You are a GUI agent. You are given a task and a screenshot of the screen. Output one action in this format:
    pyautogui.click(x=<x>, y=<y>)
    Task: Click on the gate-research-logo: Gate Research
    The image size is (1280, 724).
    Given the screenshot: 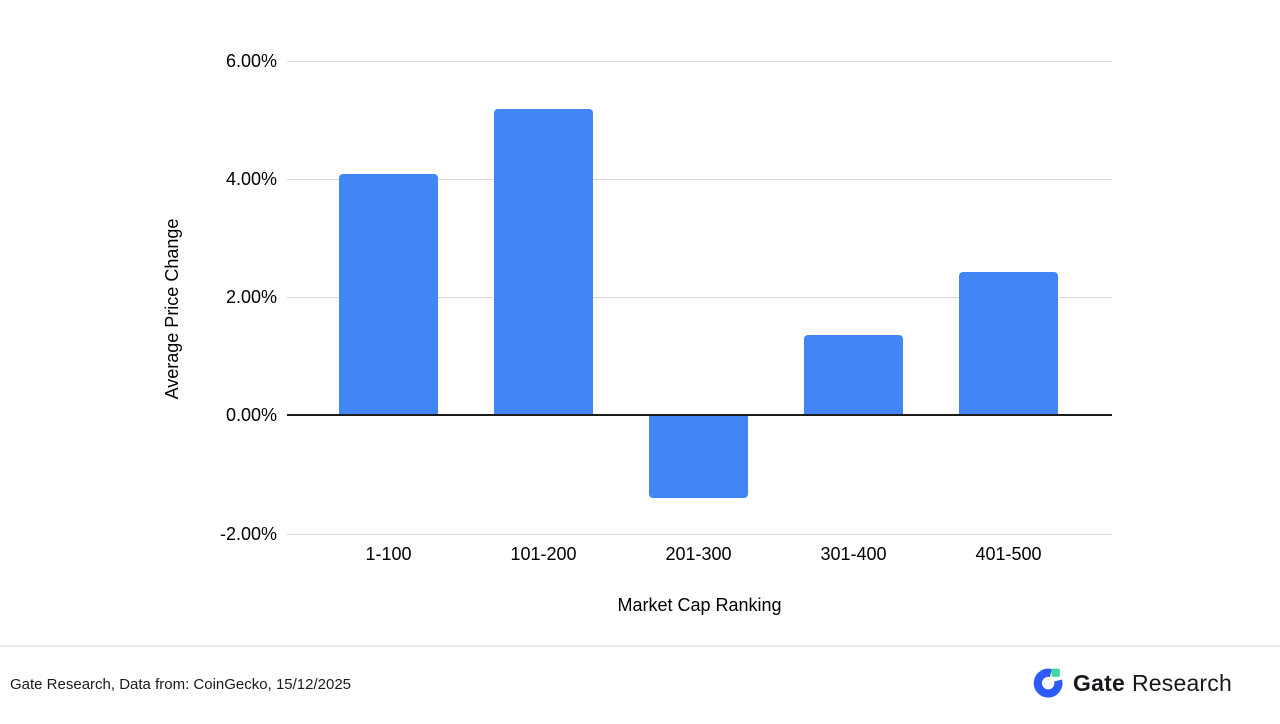 What is the action you would take?
    pyautogui.click(x=1131, y=683)
    